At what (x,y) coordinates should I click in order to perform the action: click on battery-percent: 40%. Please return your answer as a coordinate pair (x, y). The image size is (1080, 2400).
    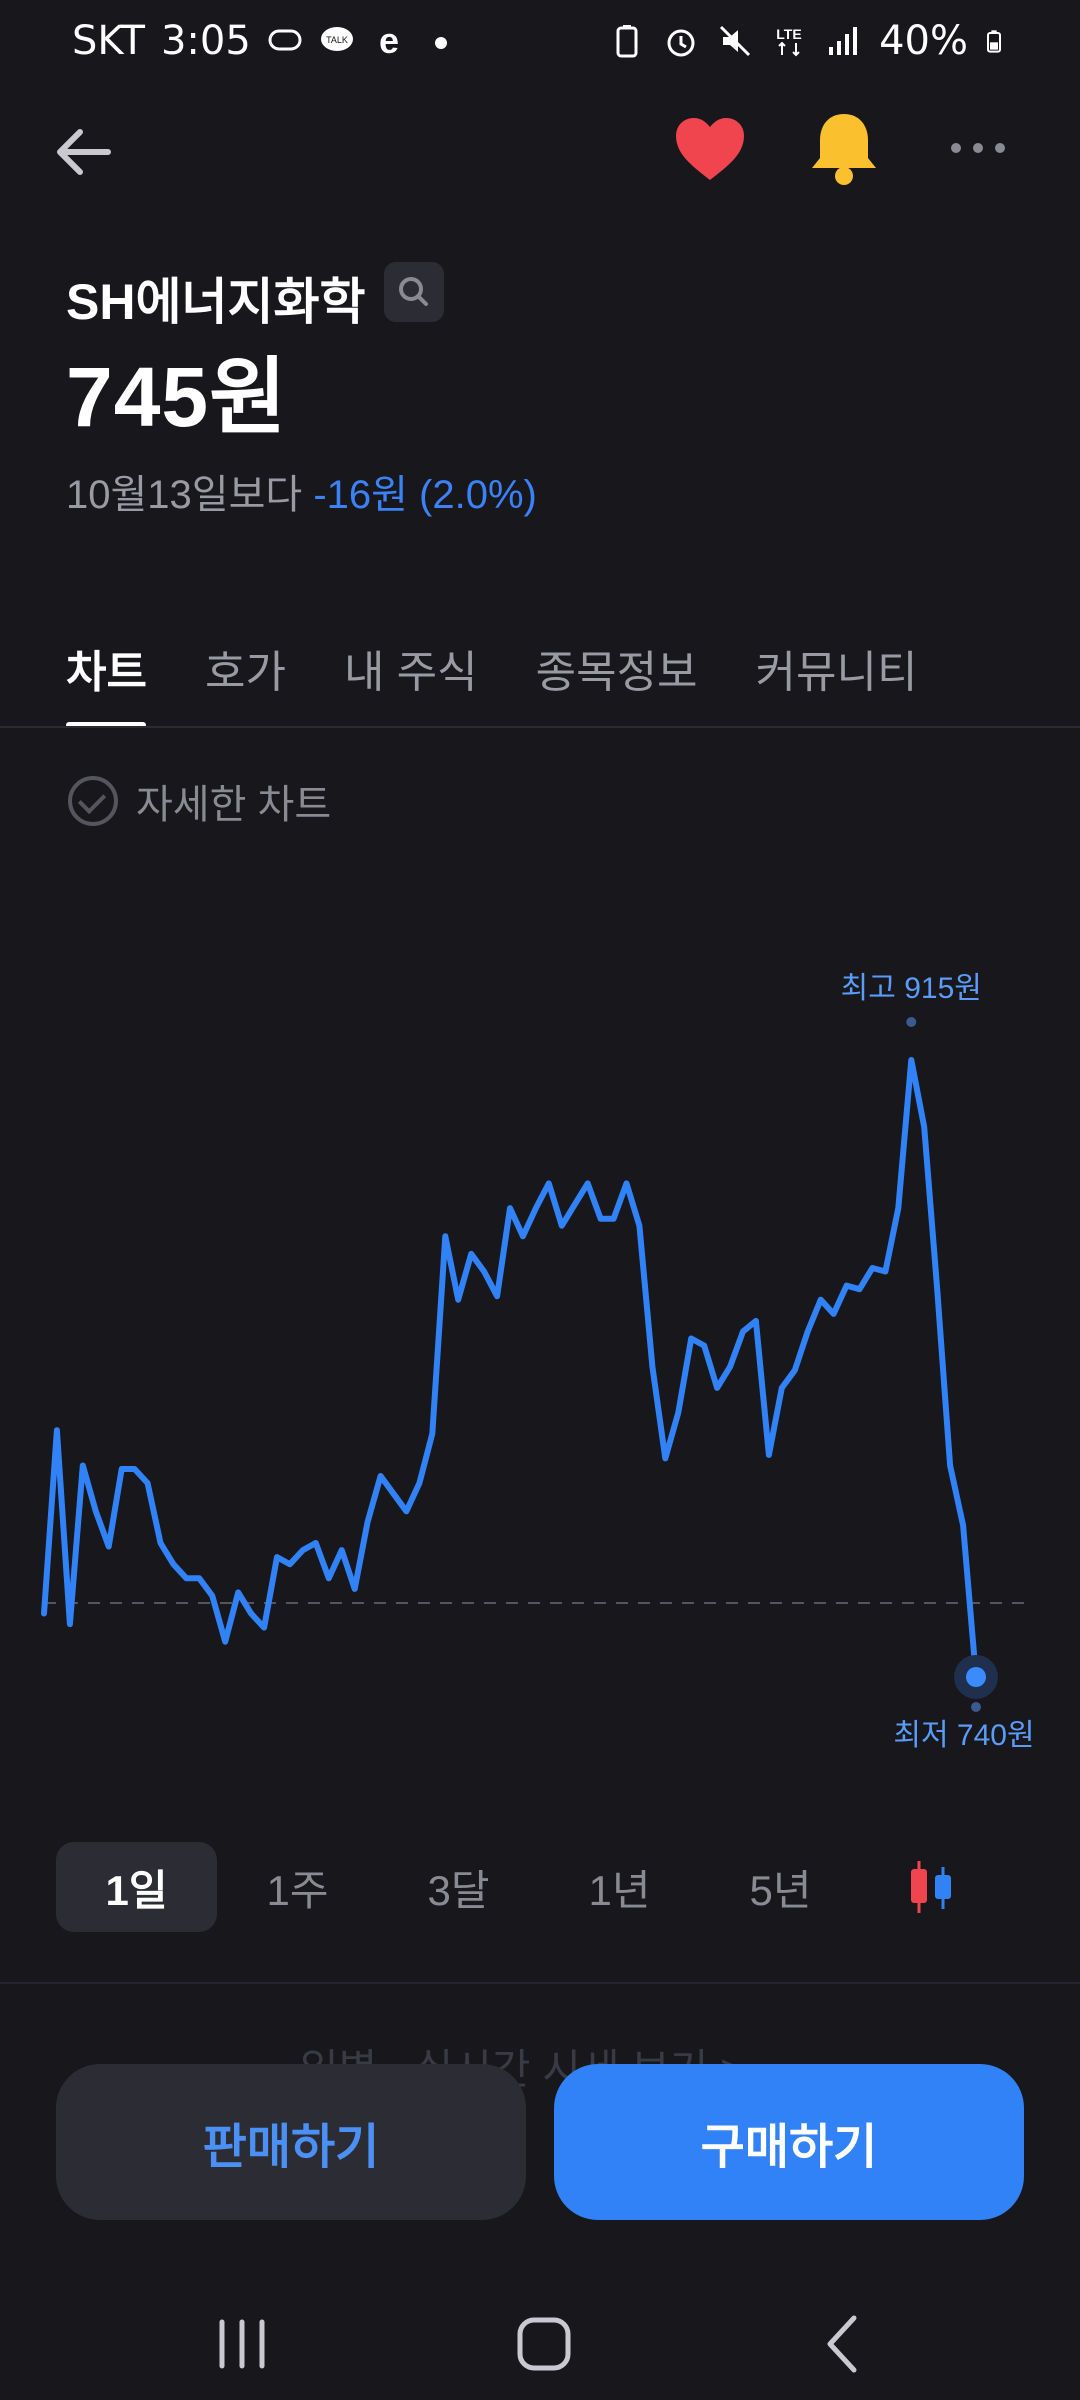
    Looking at the image, I should click on (923, 41).